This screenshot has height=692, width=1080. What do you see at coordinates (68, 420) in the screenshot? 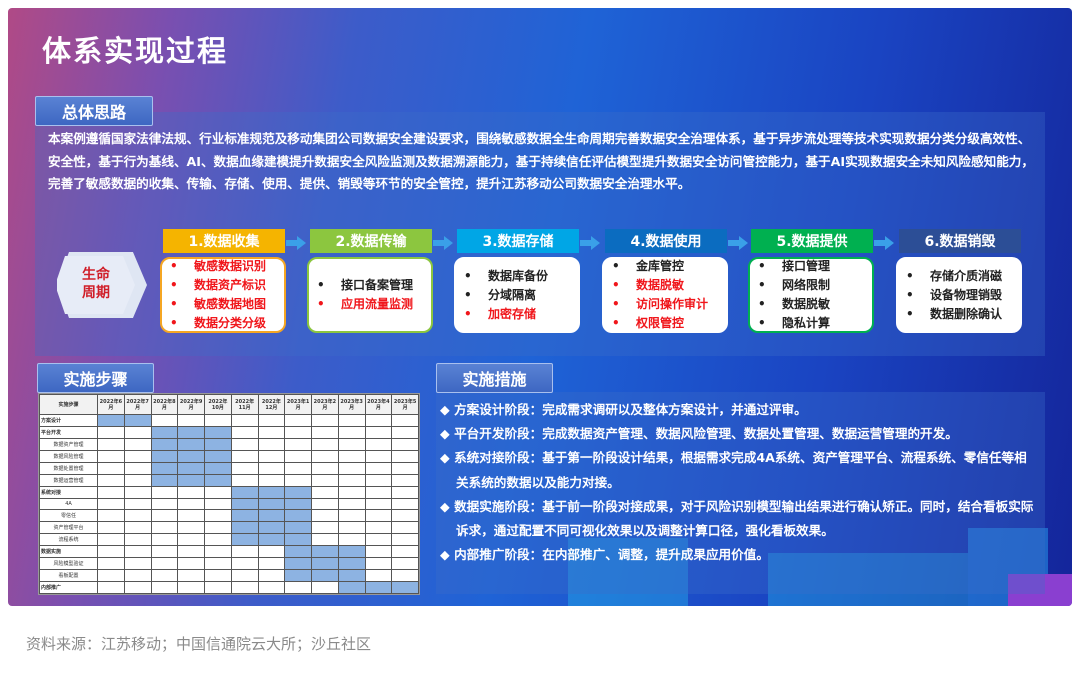
I see `gantt-row-label: 方案设计` at bounding box center [68, 420].